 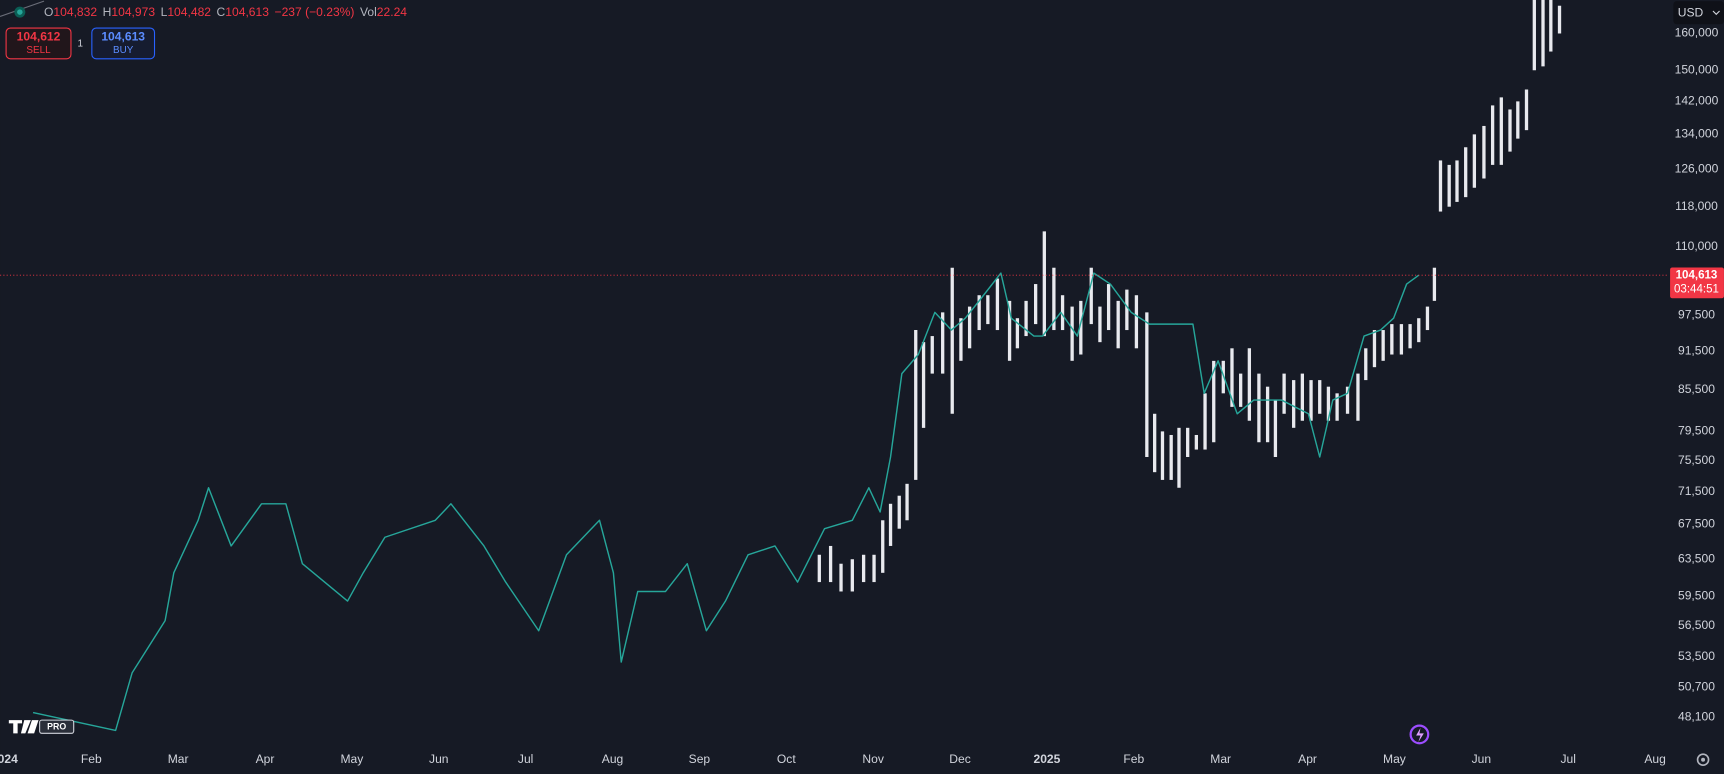 I want to click on currency-box, so click(x=1698, y=13).